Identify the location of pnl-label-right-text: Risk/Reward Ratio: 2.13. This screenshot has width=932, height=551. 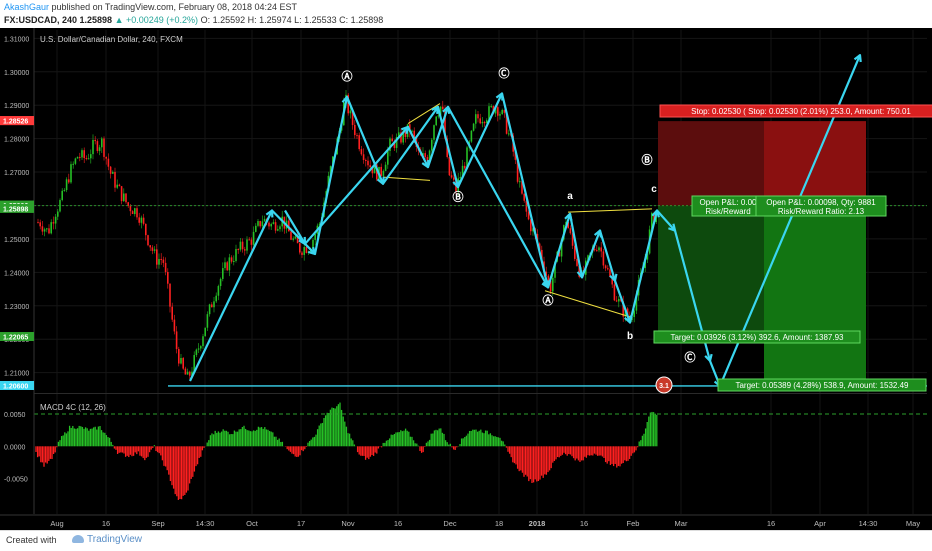
(821, 211).